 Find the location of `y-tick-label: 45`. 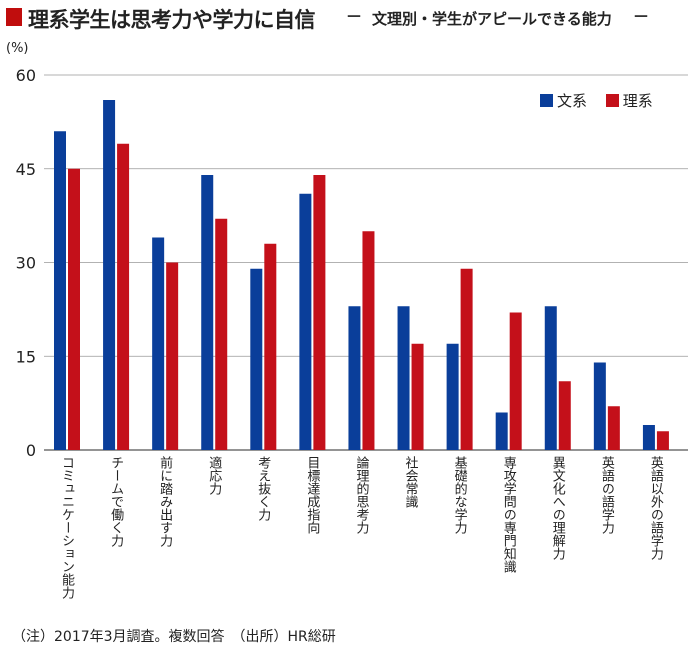

y-tick-label: 45 is located at coordinates (26, 169).